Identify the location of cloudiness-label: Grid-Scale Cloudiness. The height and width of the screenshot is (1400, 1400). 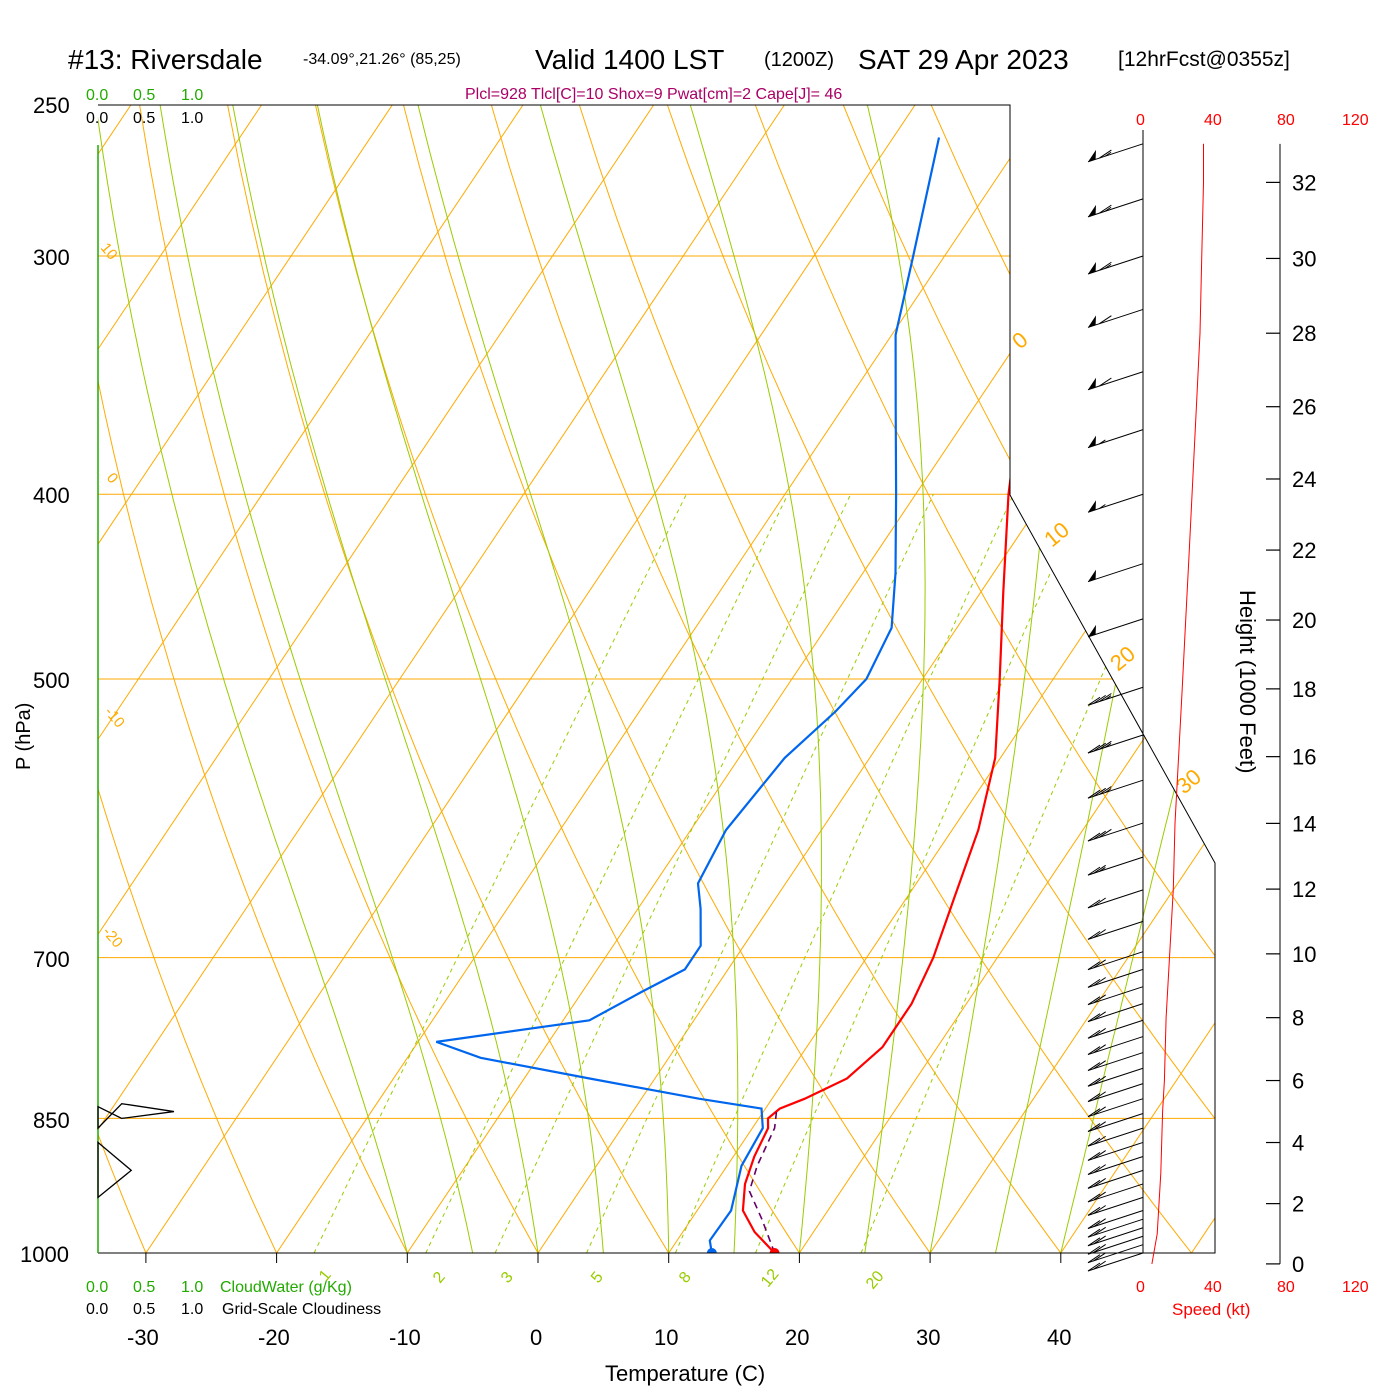
(301, 1309).